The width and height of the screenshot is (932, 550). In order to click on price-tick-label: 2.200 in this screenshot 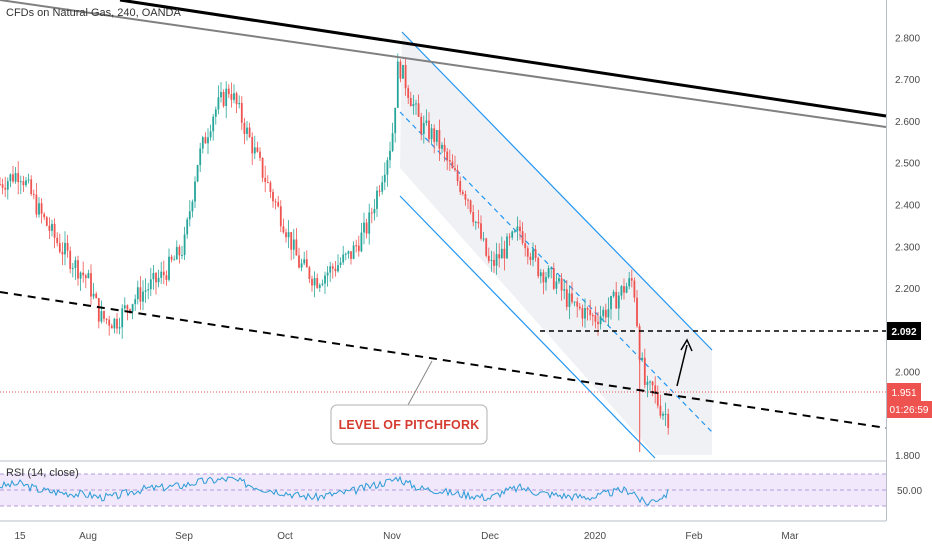, I will do `click(907, 289)`.